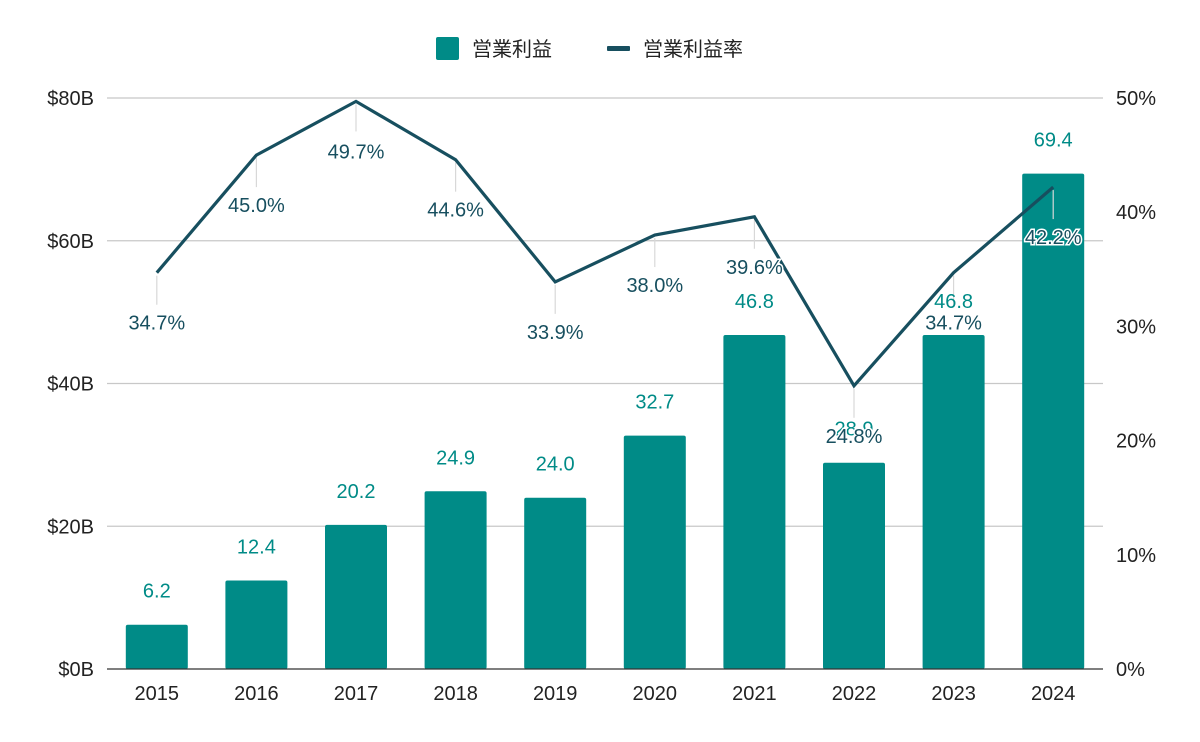  I want to click on legend-swatch-operating-profit, so click(447, 48).